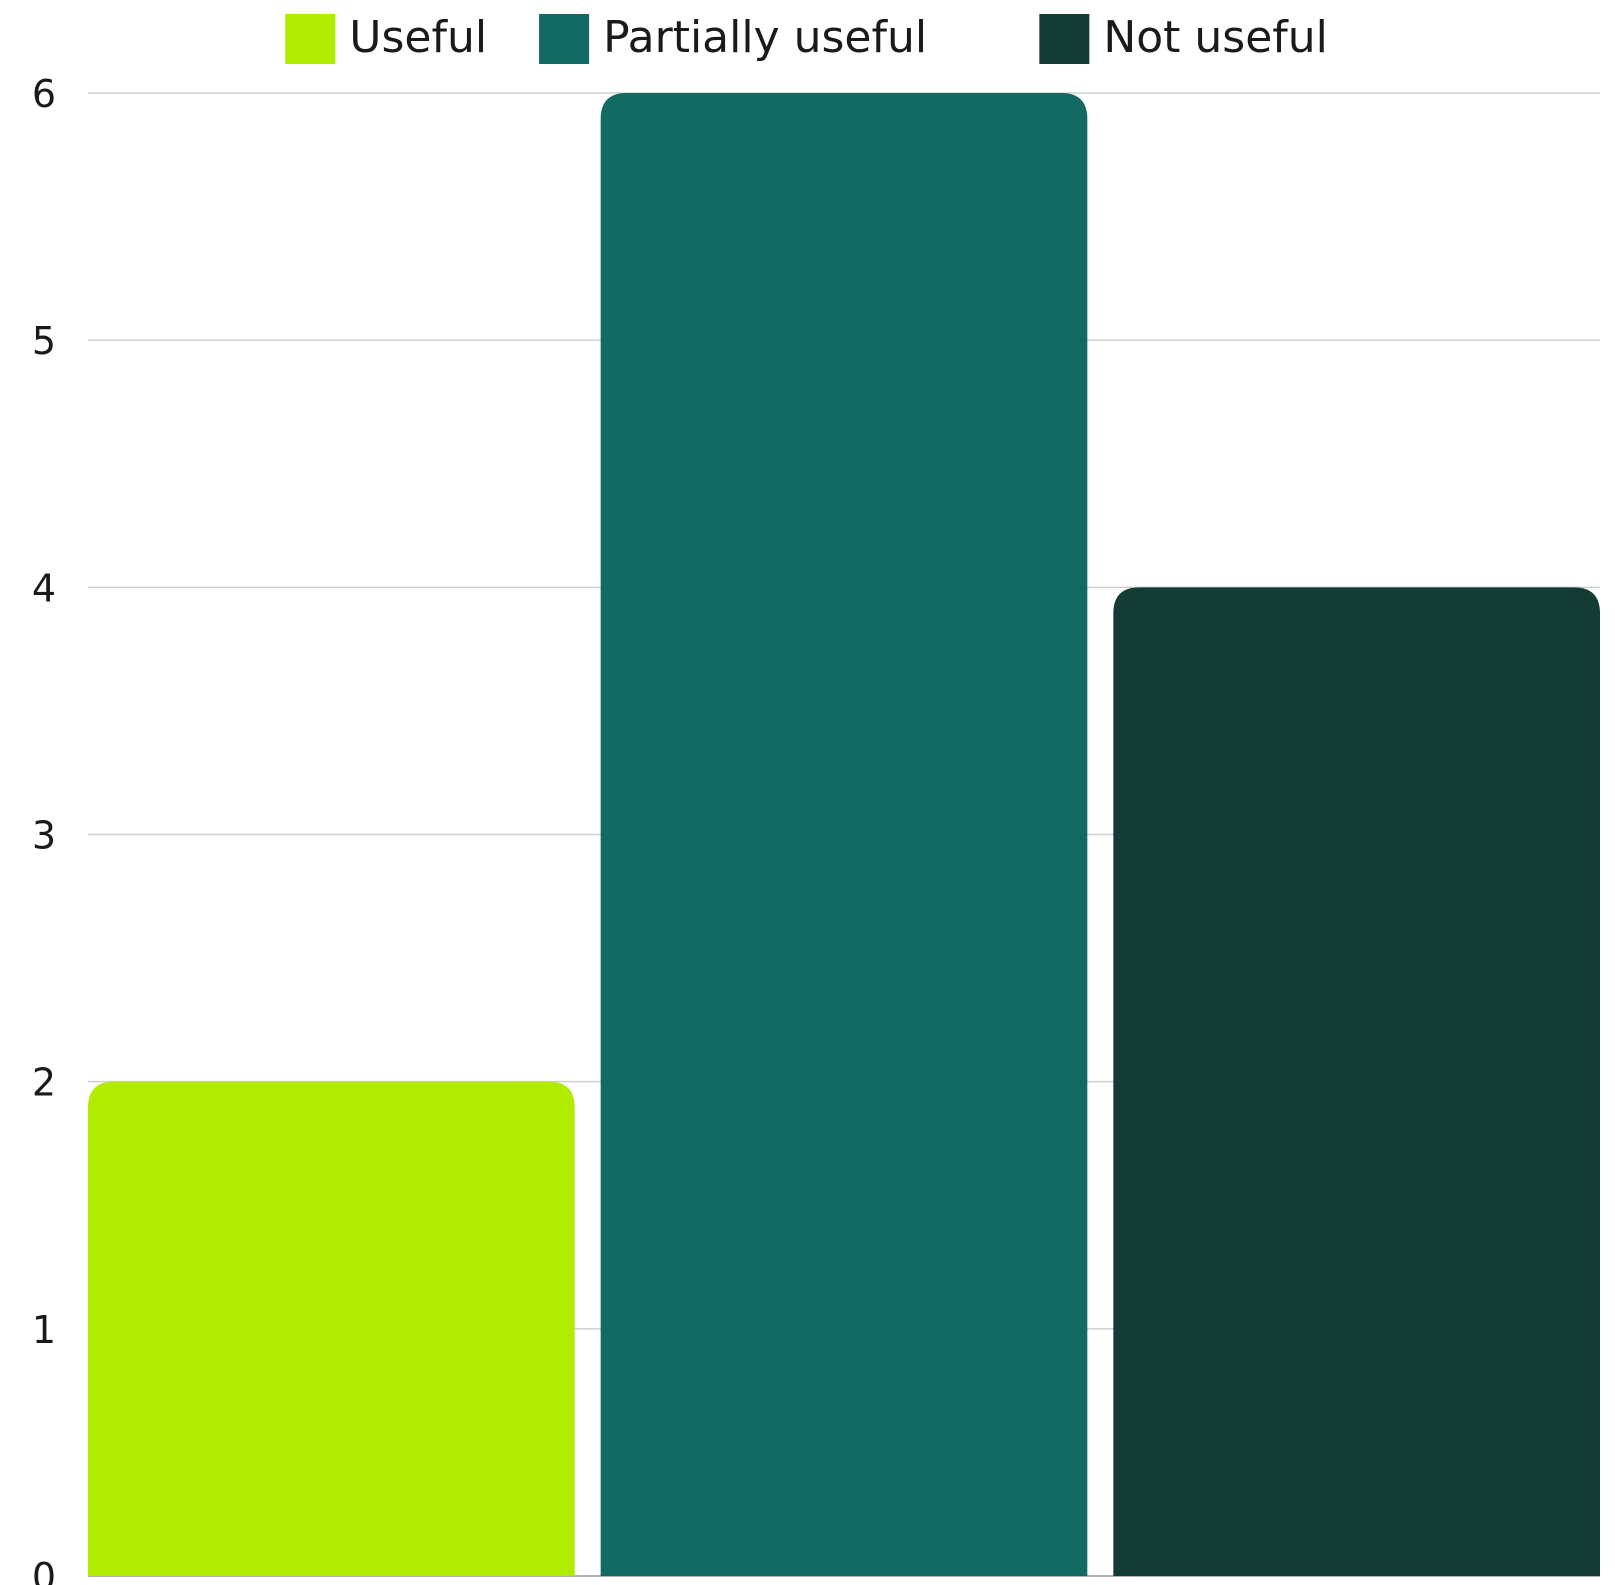 This screenshot has width=1615, height=1585. I want to click on legend: Useful Partially useful Not useful, so click(806, 38).